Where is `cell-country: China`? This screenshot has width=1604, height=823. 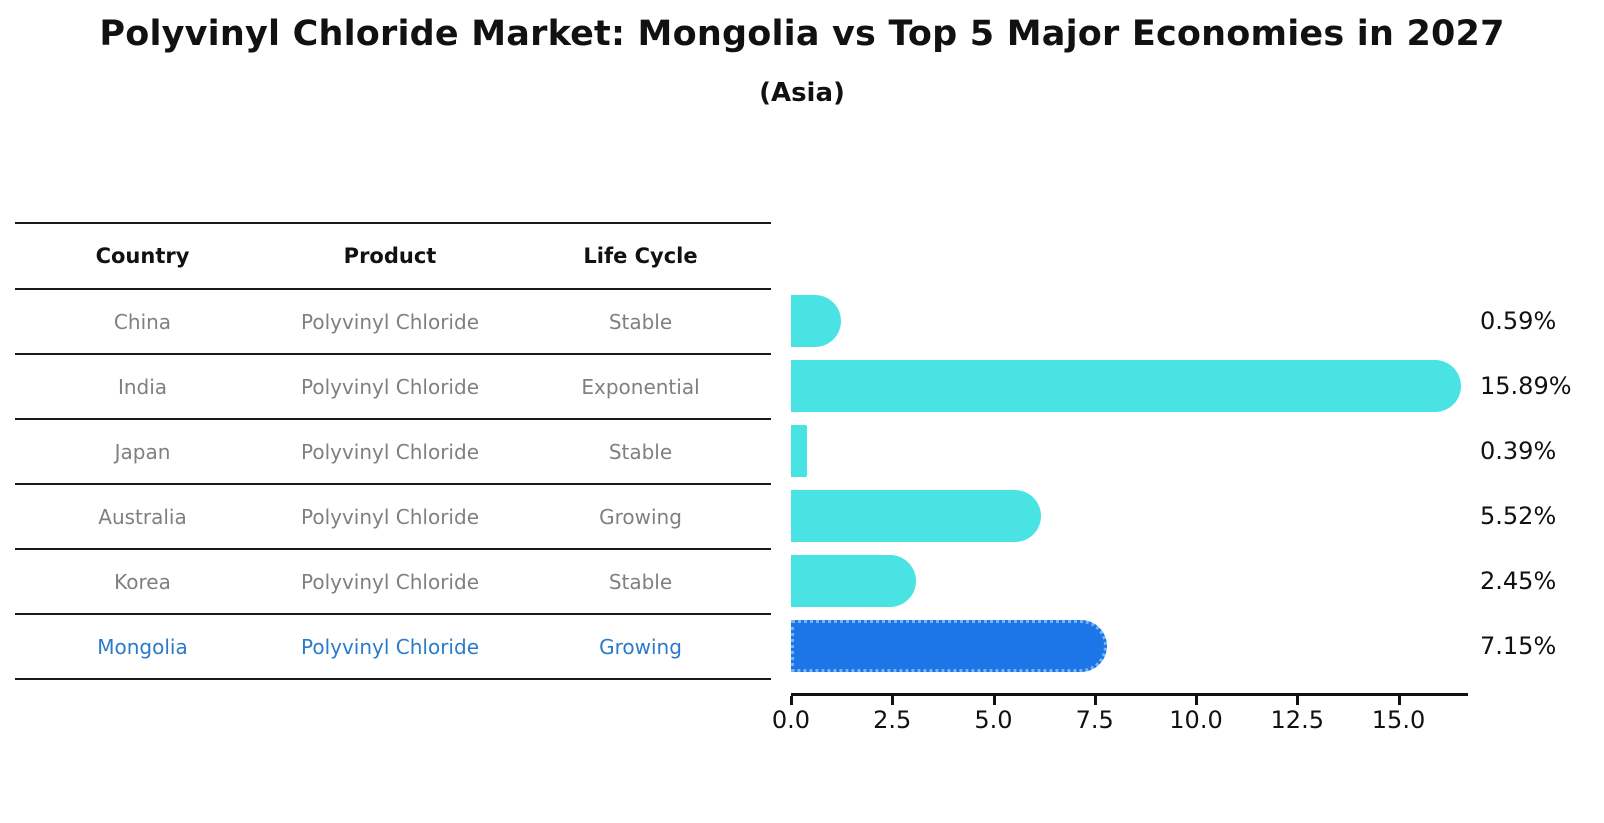
cell-country: China is located at coordinates (142, 321).